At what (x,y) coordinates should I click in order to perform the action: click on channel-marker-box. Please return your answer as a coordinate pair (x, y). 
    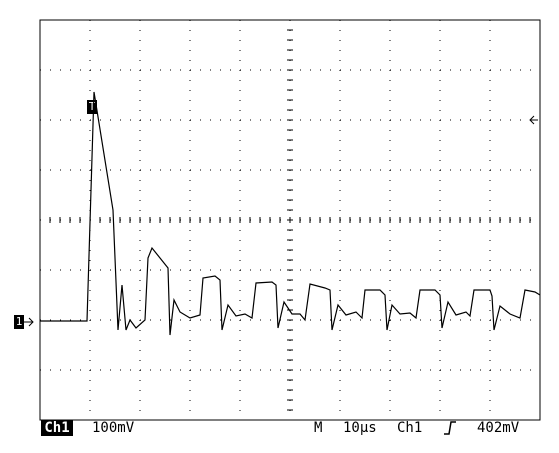
    Looking at the image, I should click on (19, 322).